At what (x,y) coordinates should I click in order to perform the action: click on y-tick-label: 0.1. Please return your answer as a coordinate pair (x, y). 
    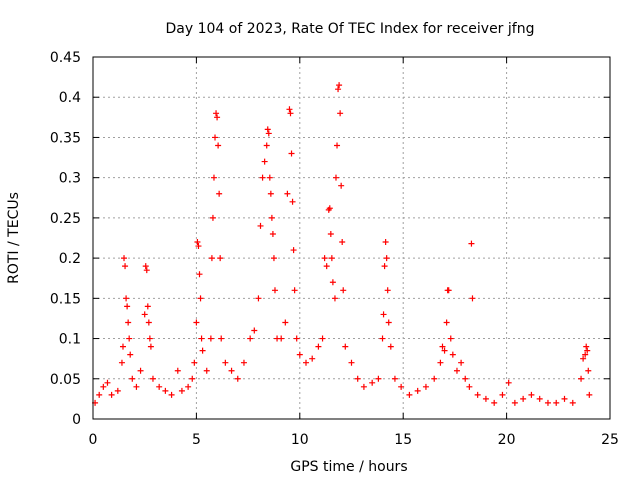
    Looking at the image, I should click on (70, 340).